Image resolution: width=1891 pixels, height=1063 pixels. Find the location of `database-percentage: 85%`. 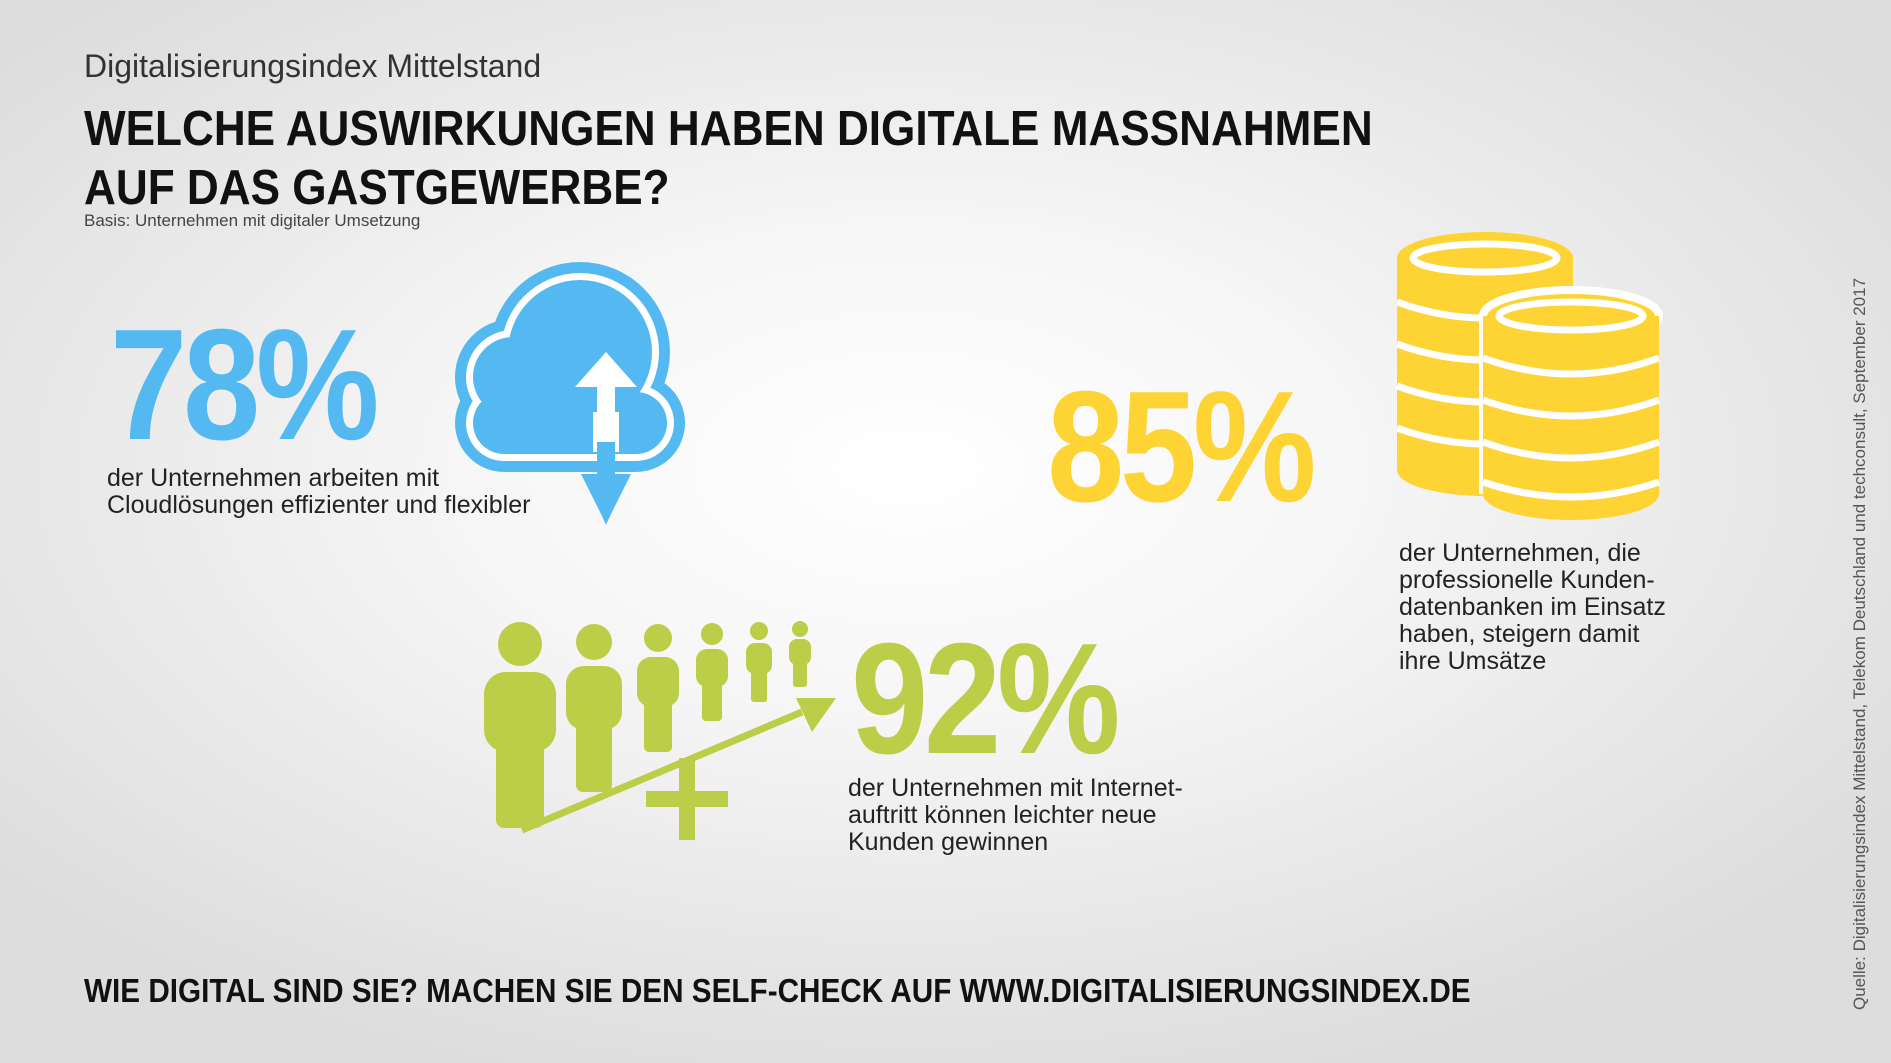

database-percentage: 85% is located at coordinates (1181, 447).